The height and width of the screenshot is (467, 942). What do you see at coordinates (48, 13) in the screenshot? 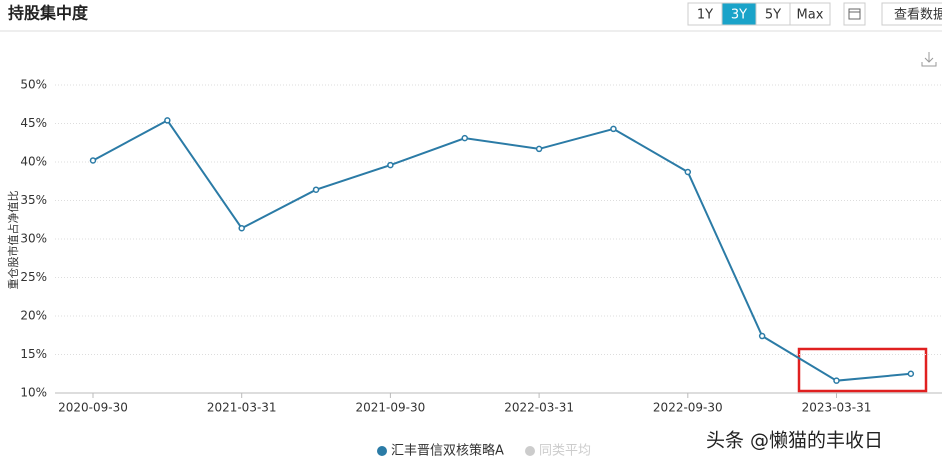
I see `section-title: 持股集中度` at bounding box center [48, 13].